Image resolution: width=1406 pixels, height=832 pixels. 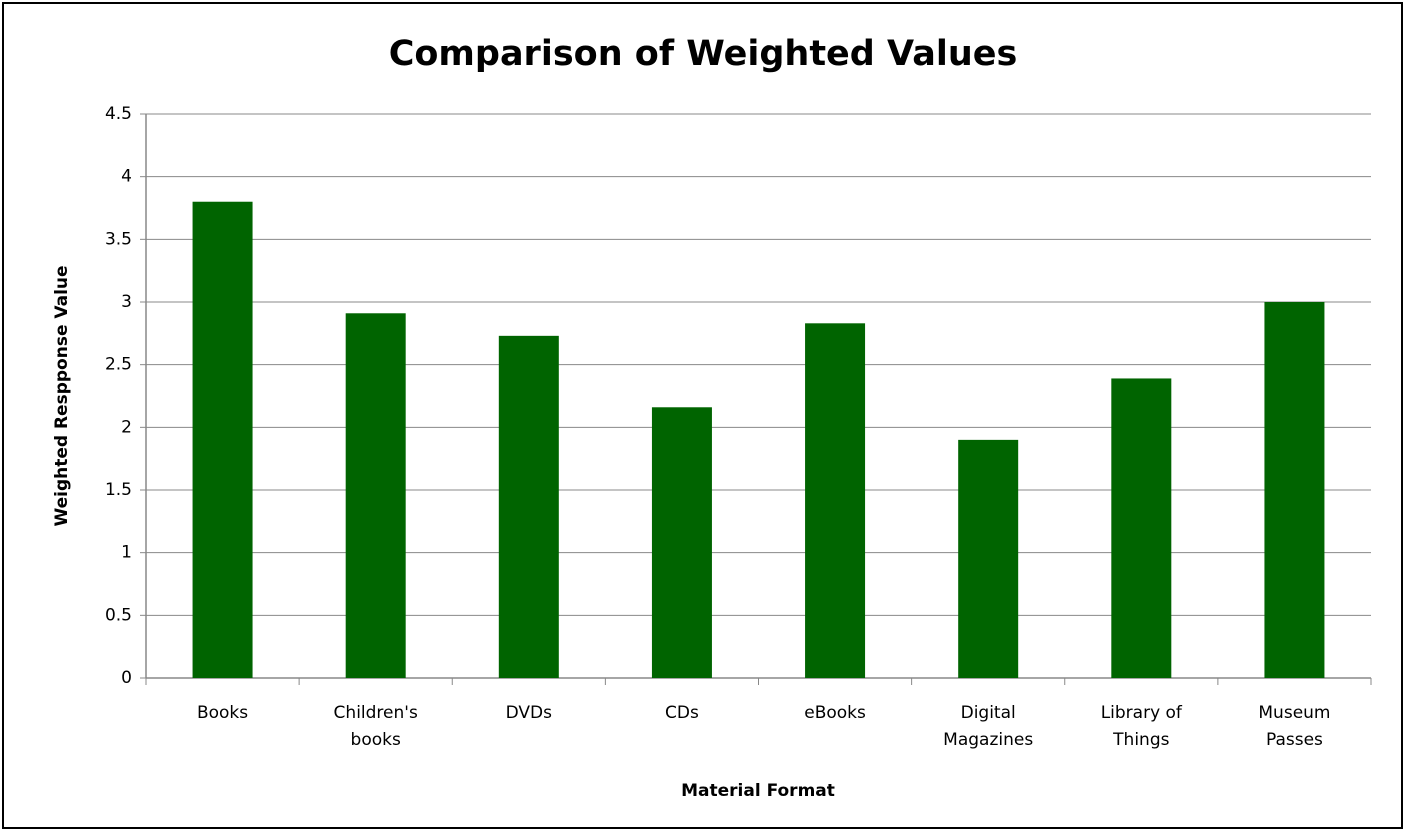 What do you see at coordinates (118, 365) in the screenshot?
I see `y-tick-label: 2.5` at bounding box center [118, 365].